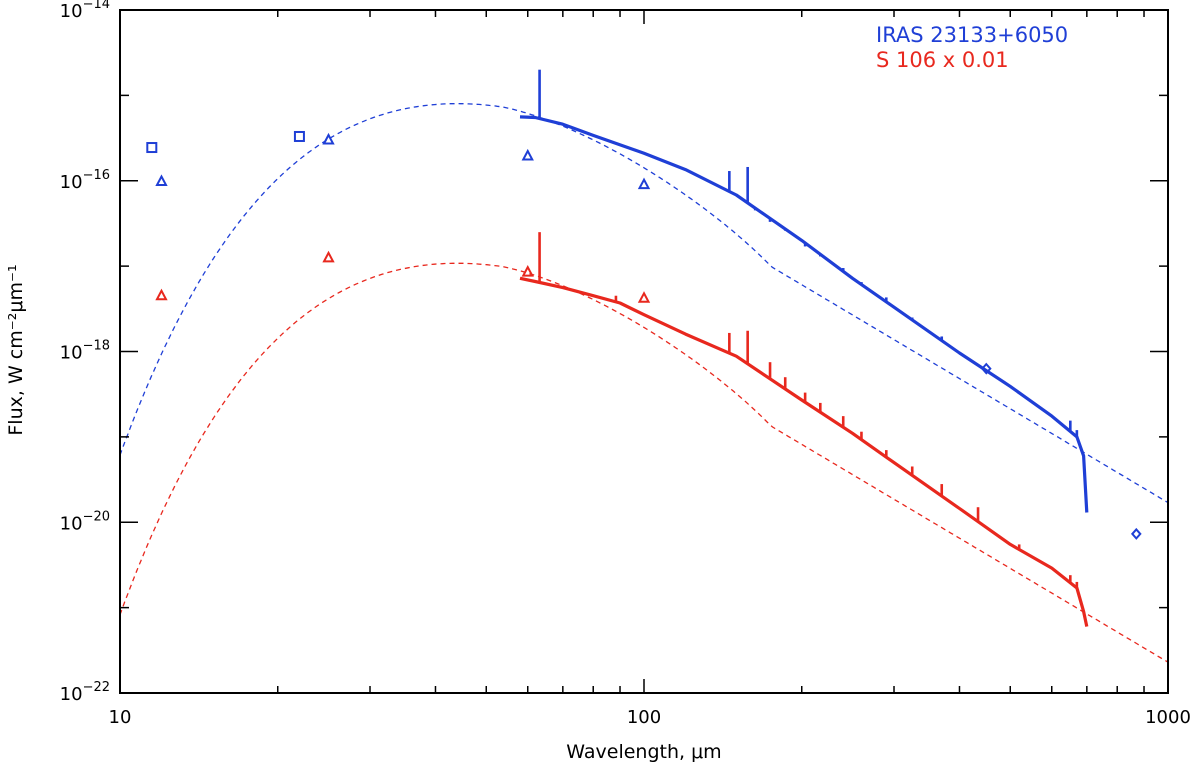  What do you see at coordinates (972, 35) in the screenshot?
I see `legend-entry: IRAS 23133+6050` at bounding box center [972, 35].